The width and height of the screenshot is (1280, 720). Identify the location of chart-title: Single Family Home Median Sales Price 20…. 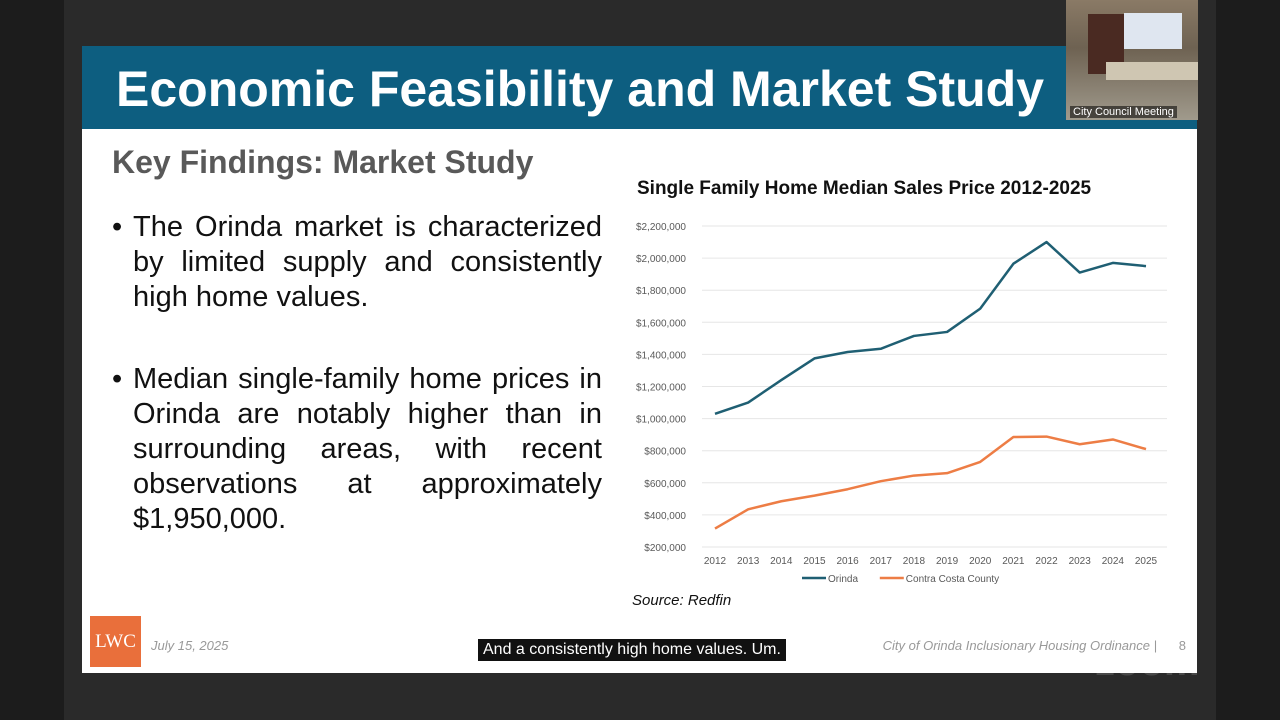
(864, 188).